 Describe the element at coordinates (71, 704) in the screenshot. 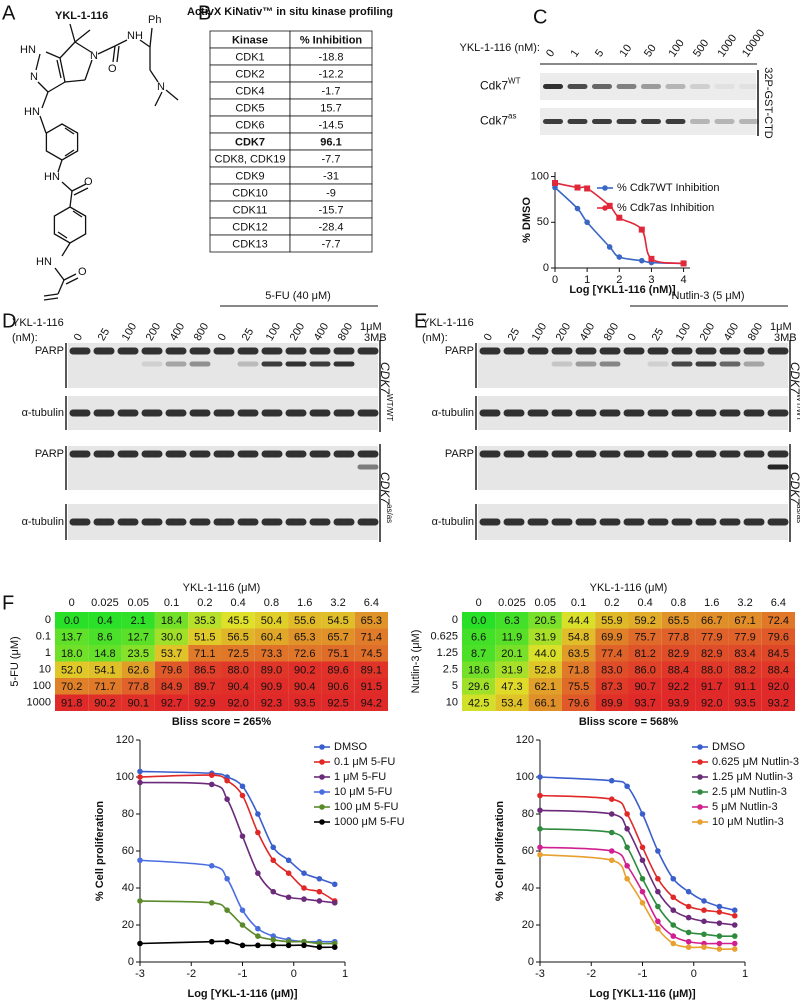

I see `cell-label: 91.8` at that location.